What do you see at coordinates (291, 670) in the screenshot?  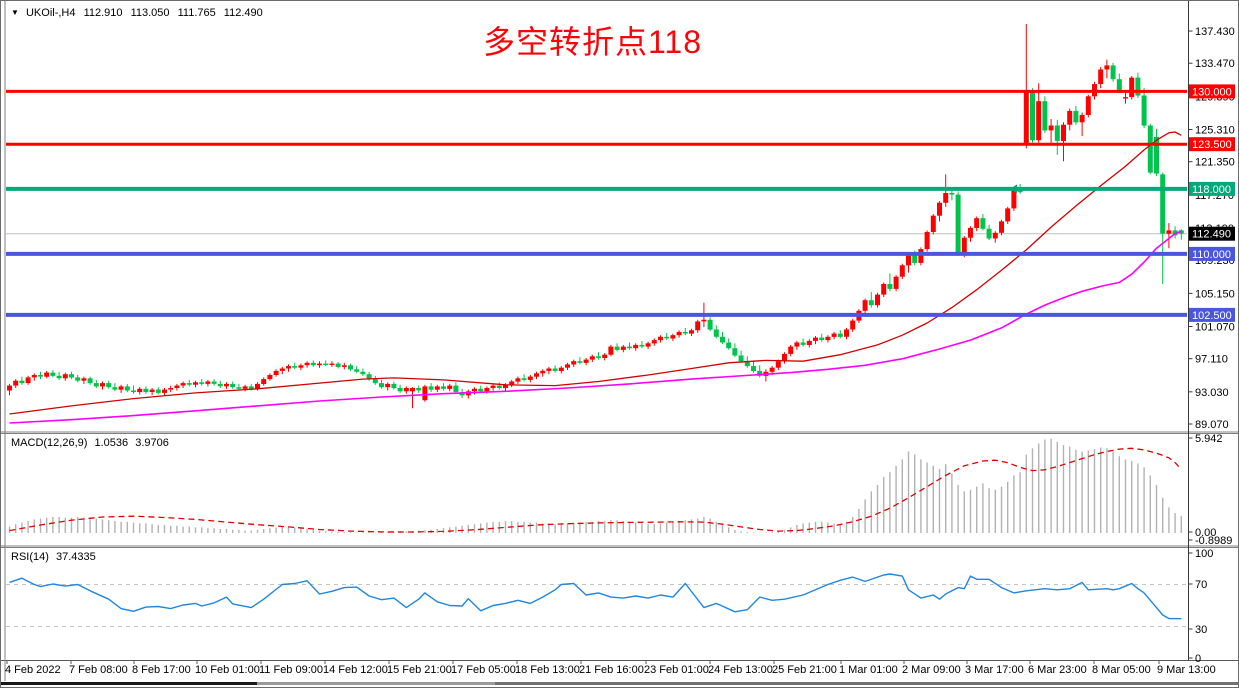 I see `time-axis-label: 11 Feb 09:00` at bounding box center [291, 670].